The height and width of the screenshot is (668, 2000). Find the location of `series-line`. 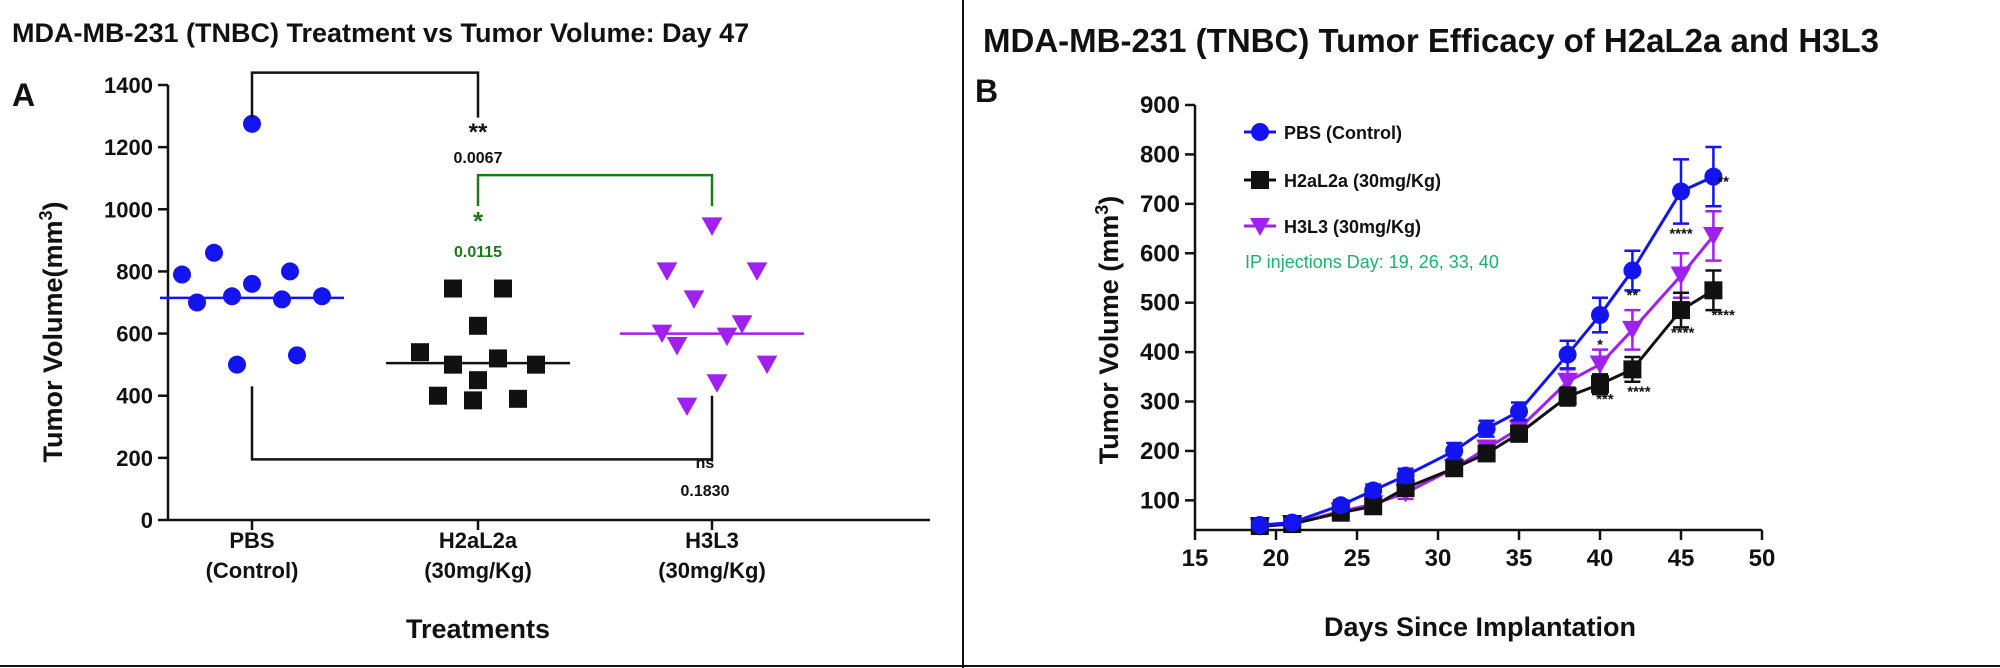

series-line is located at coordinates (1487, 408).